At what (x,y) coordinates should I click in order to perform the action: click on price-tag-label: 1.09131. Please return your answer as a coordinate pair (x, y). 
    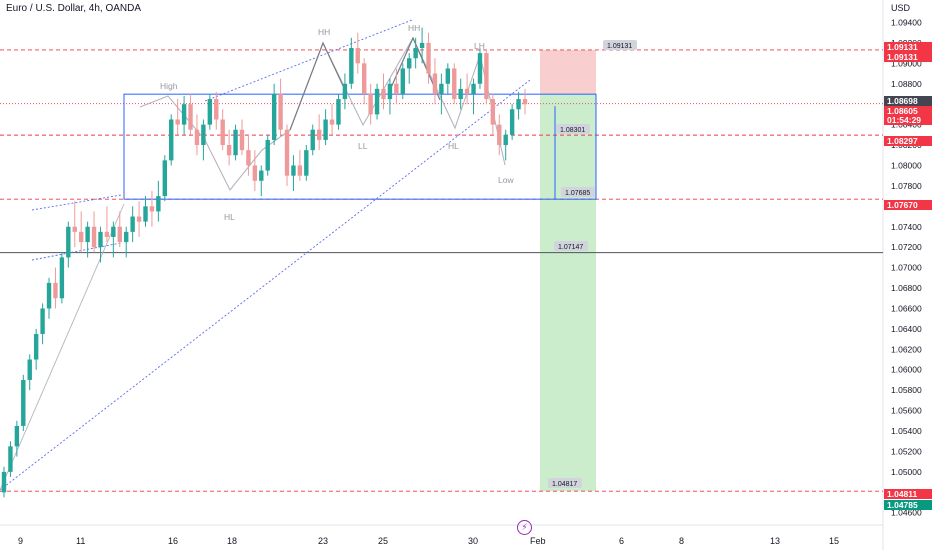
    Looking at the image, I should click on (902, 47).